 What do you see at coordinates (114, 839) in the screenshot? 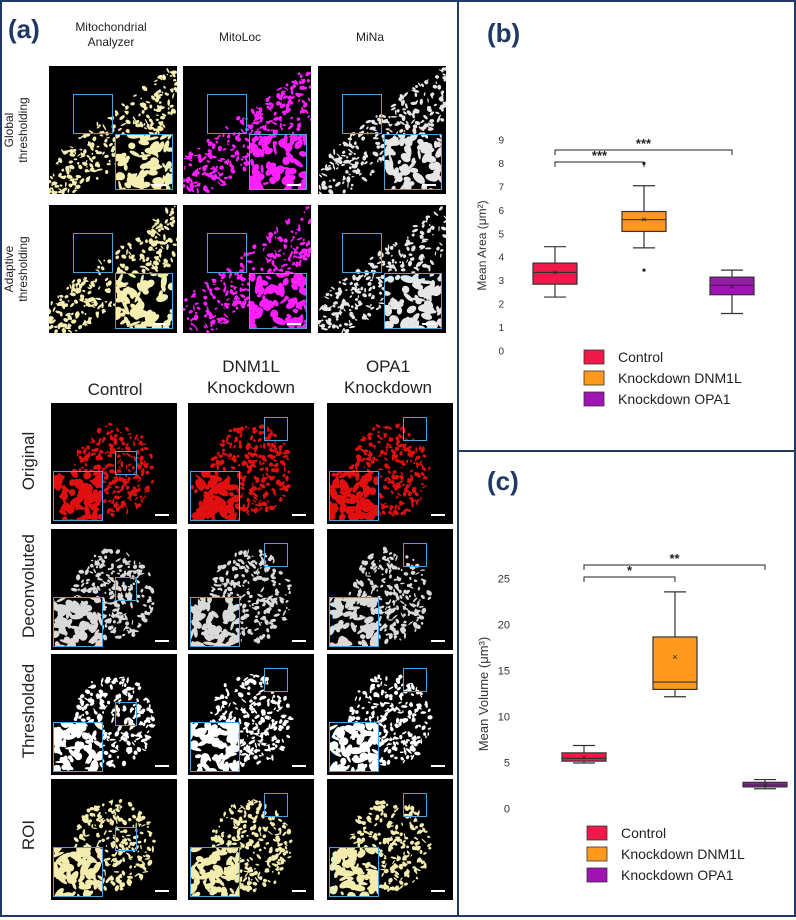
I see `bottom-image-r3-c0` at bounding box center [114, 839].